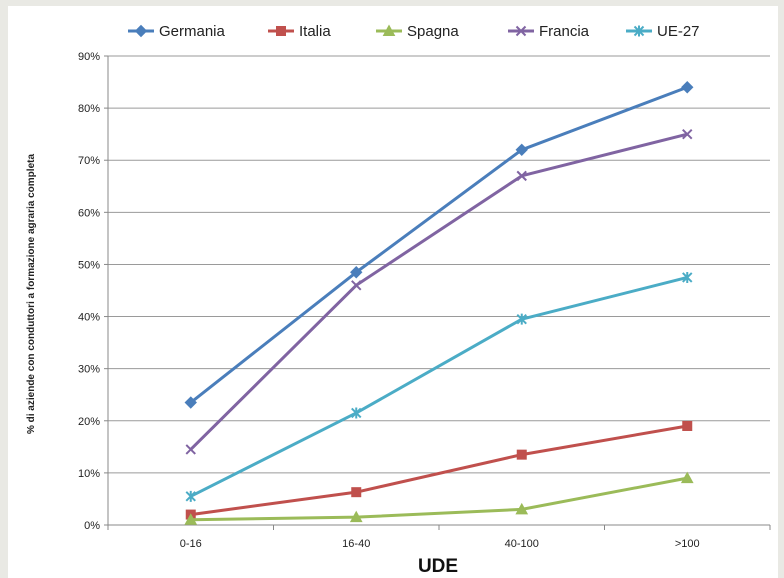 The height and width of the screenshot is (578, 784). I want to click on y-tick-label: 40%, so click(89, 318).